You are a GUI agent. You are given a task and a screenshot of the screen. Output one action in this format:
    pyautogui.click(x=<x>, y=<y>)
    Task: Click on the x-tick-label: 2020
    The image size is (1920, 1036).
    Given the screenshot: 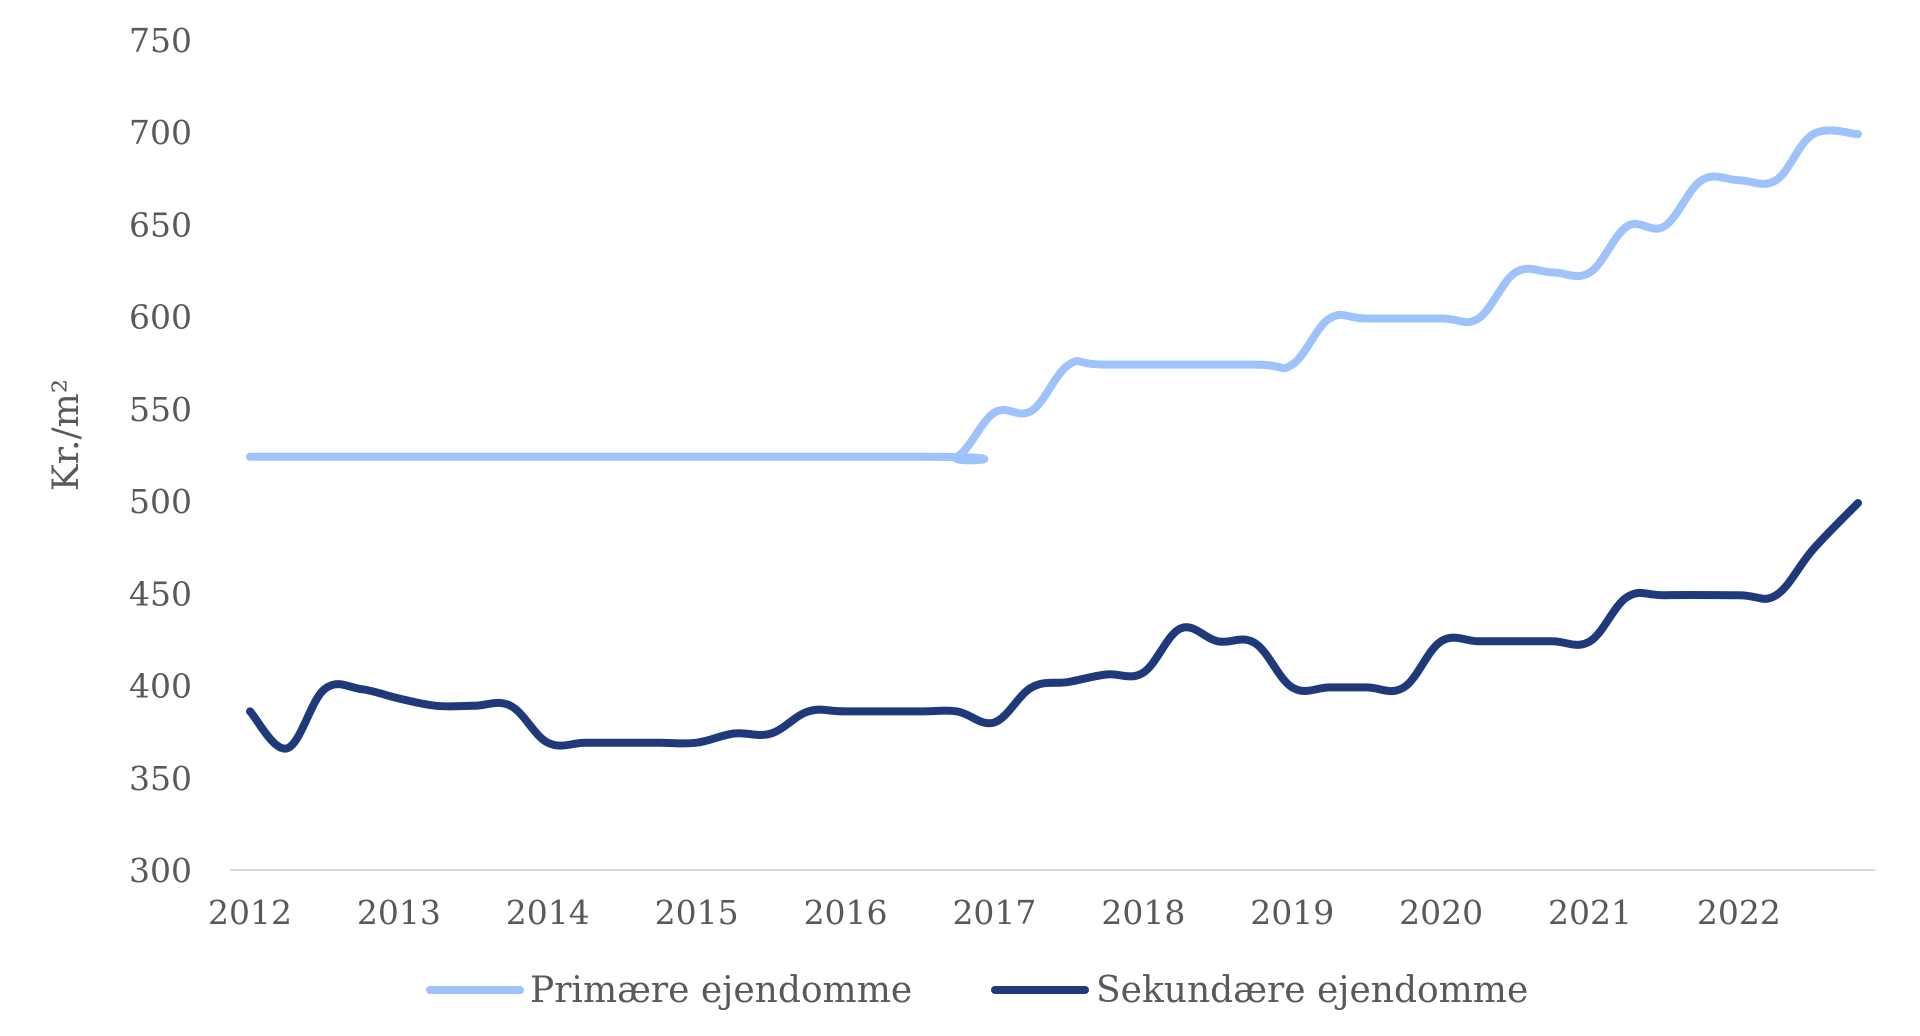 What is the action you would take?
    pyautogui.click(x=1441, y=912)
    